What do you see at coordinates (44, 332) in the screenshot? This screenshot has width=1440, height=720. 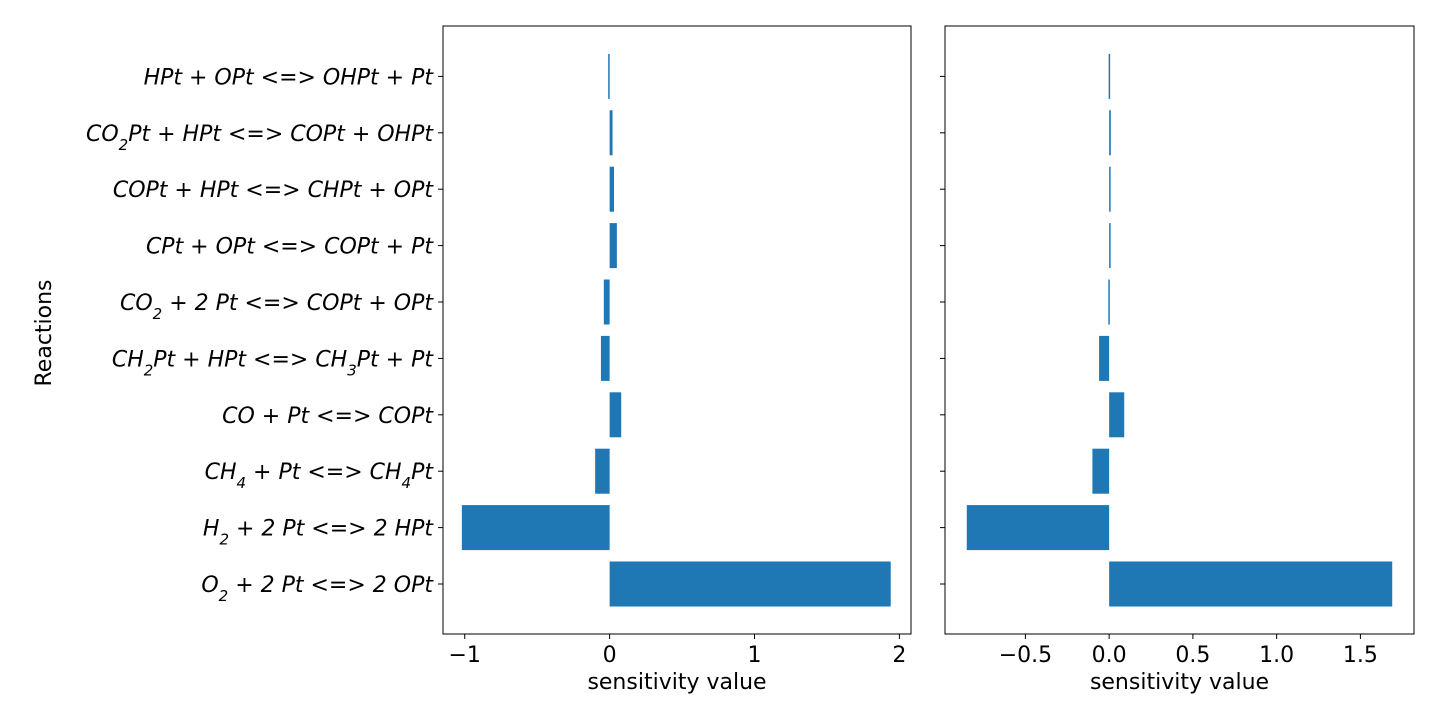 I see `y-axis-label: Reactions` at bounding box center [44, 332].